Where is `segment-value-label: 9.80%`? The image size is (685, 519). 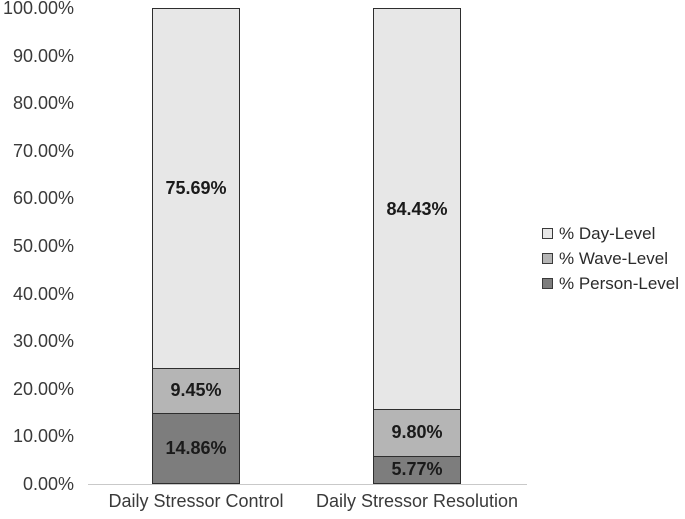
segment-value-label: 9.80% is located at coordinates (417, 432).